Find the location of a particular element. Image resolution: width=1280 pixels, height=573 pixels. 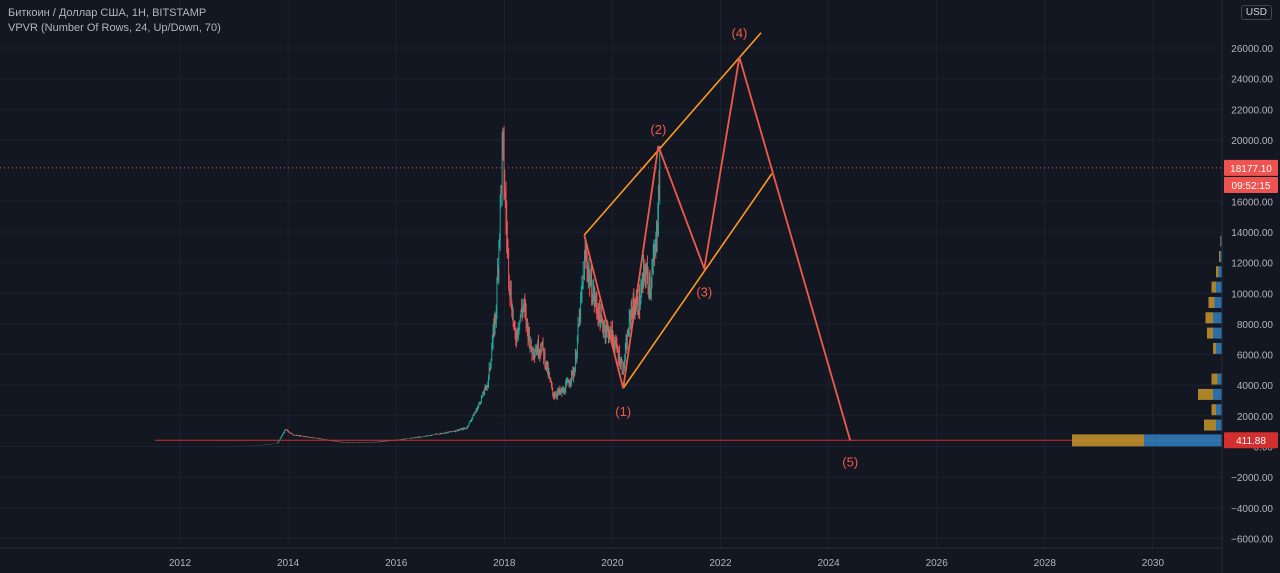

x-tick-label: 2030 is located at coordinates (1153, 563).